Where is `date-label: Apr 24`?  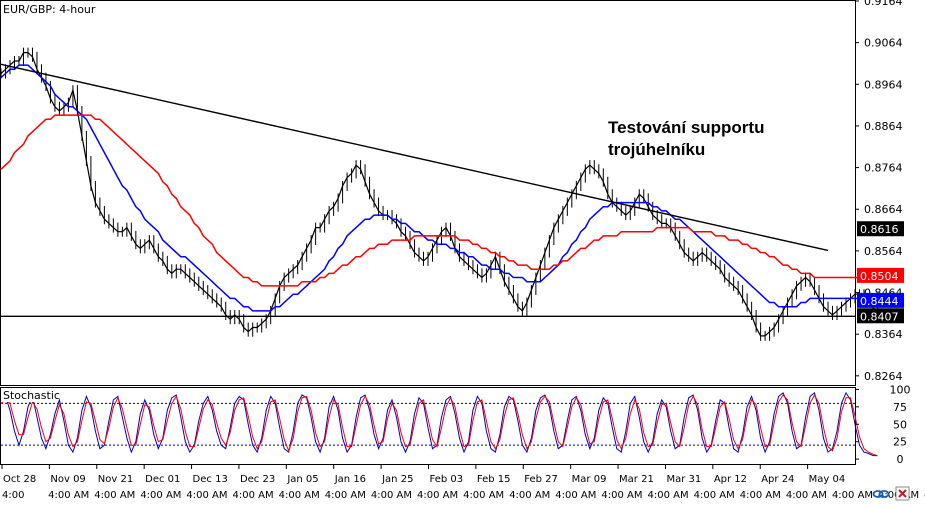 date-label: Apr 24 is located at coordinates (777, 479).